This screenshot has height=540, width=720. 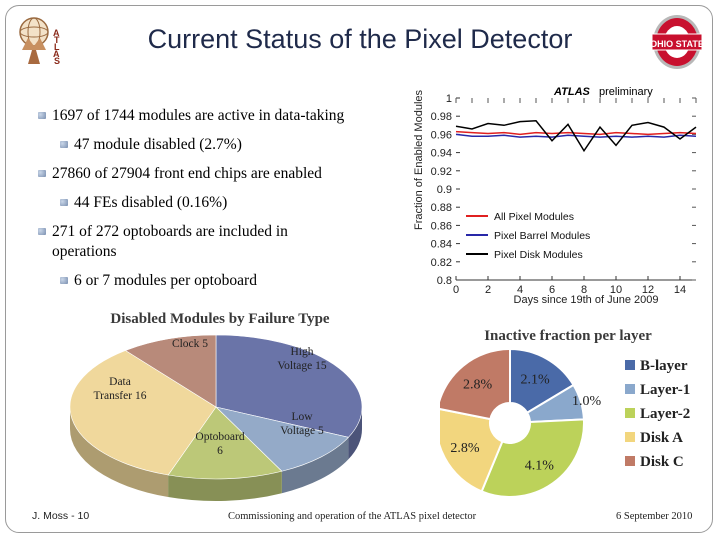 I want to click on line-chart-title-atlas: ATLAS, so click(x=572, y=92).